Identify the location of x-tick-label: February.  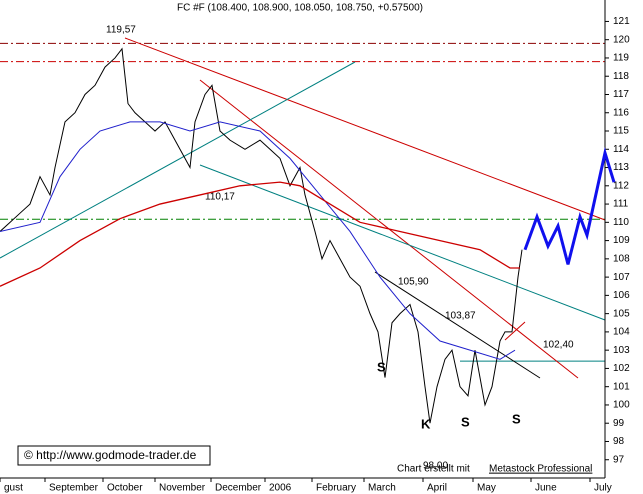
(336, 488).